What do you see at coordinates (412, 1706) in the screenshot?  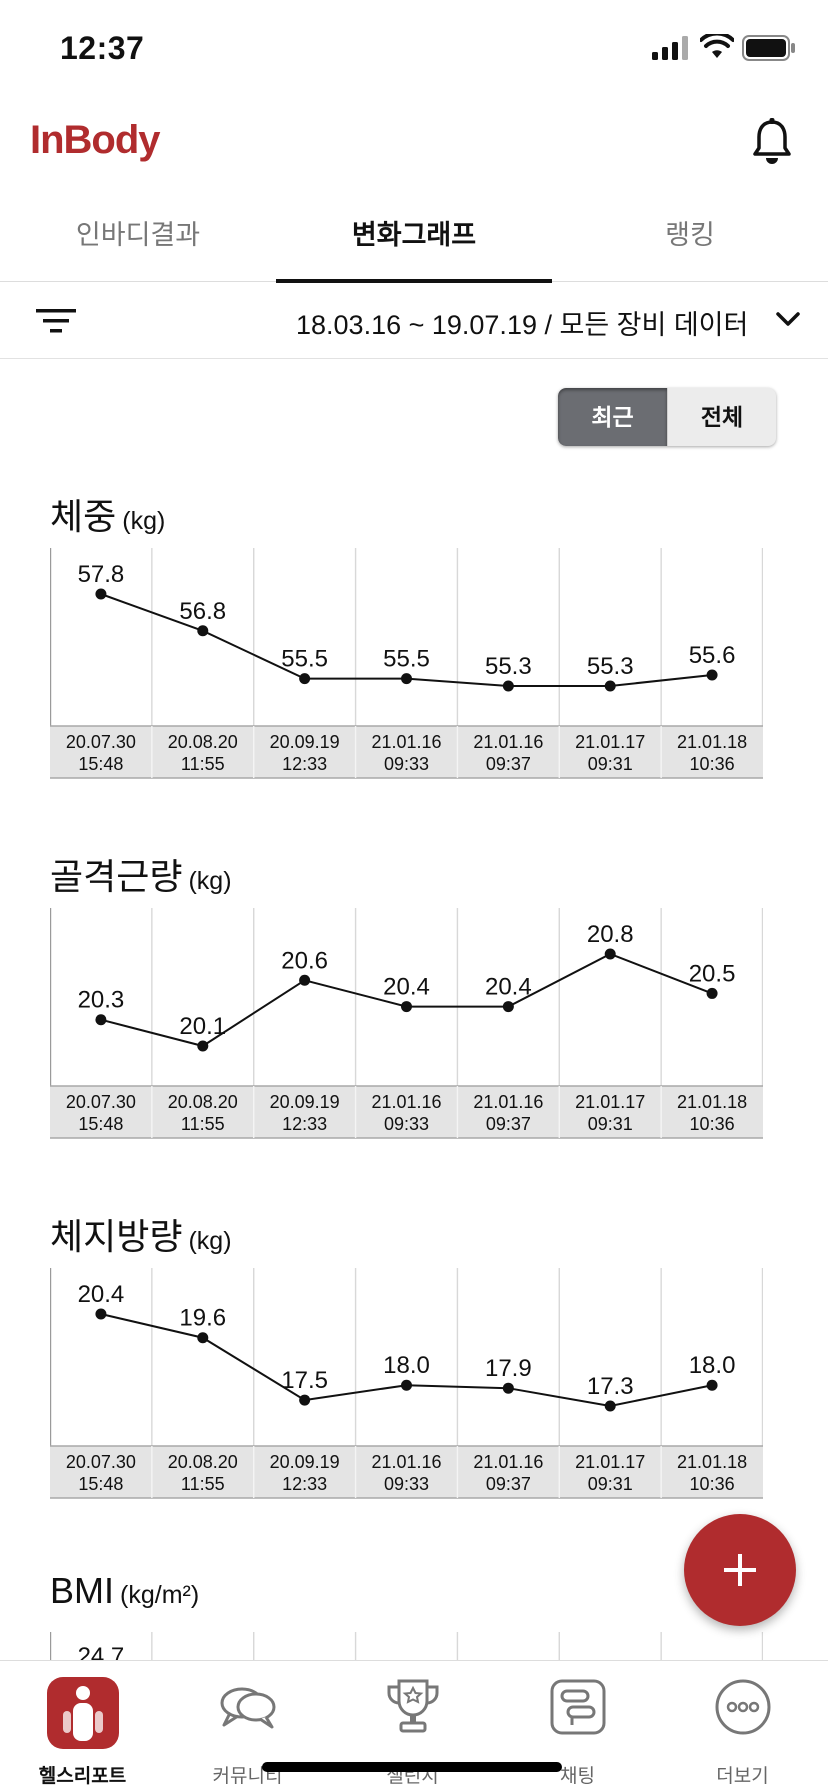 I see `trophy-icon` at bounding box center [412, 1706].